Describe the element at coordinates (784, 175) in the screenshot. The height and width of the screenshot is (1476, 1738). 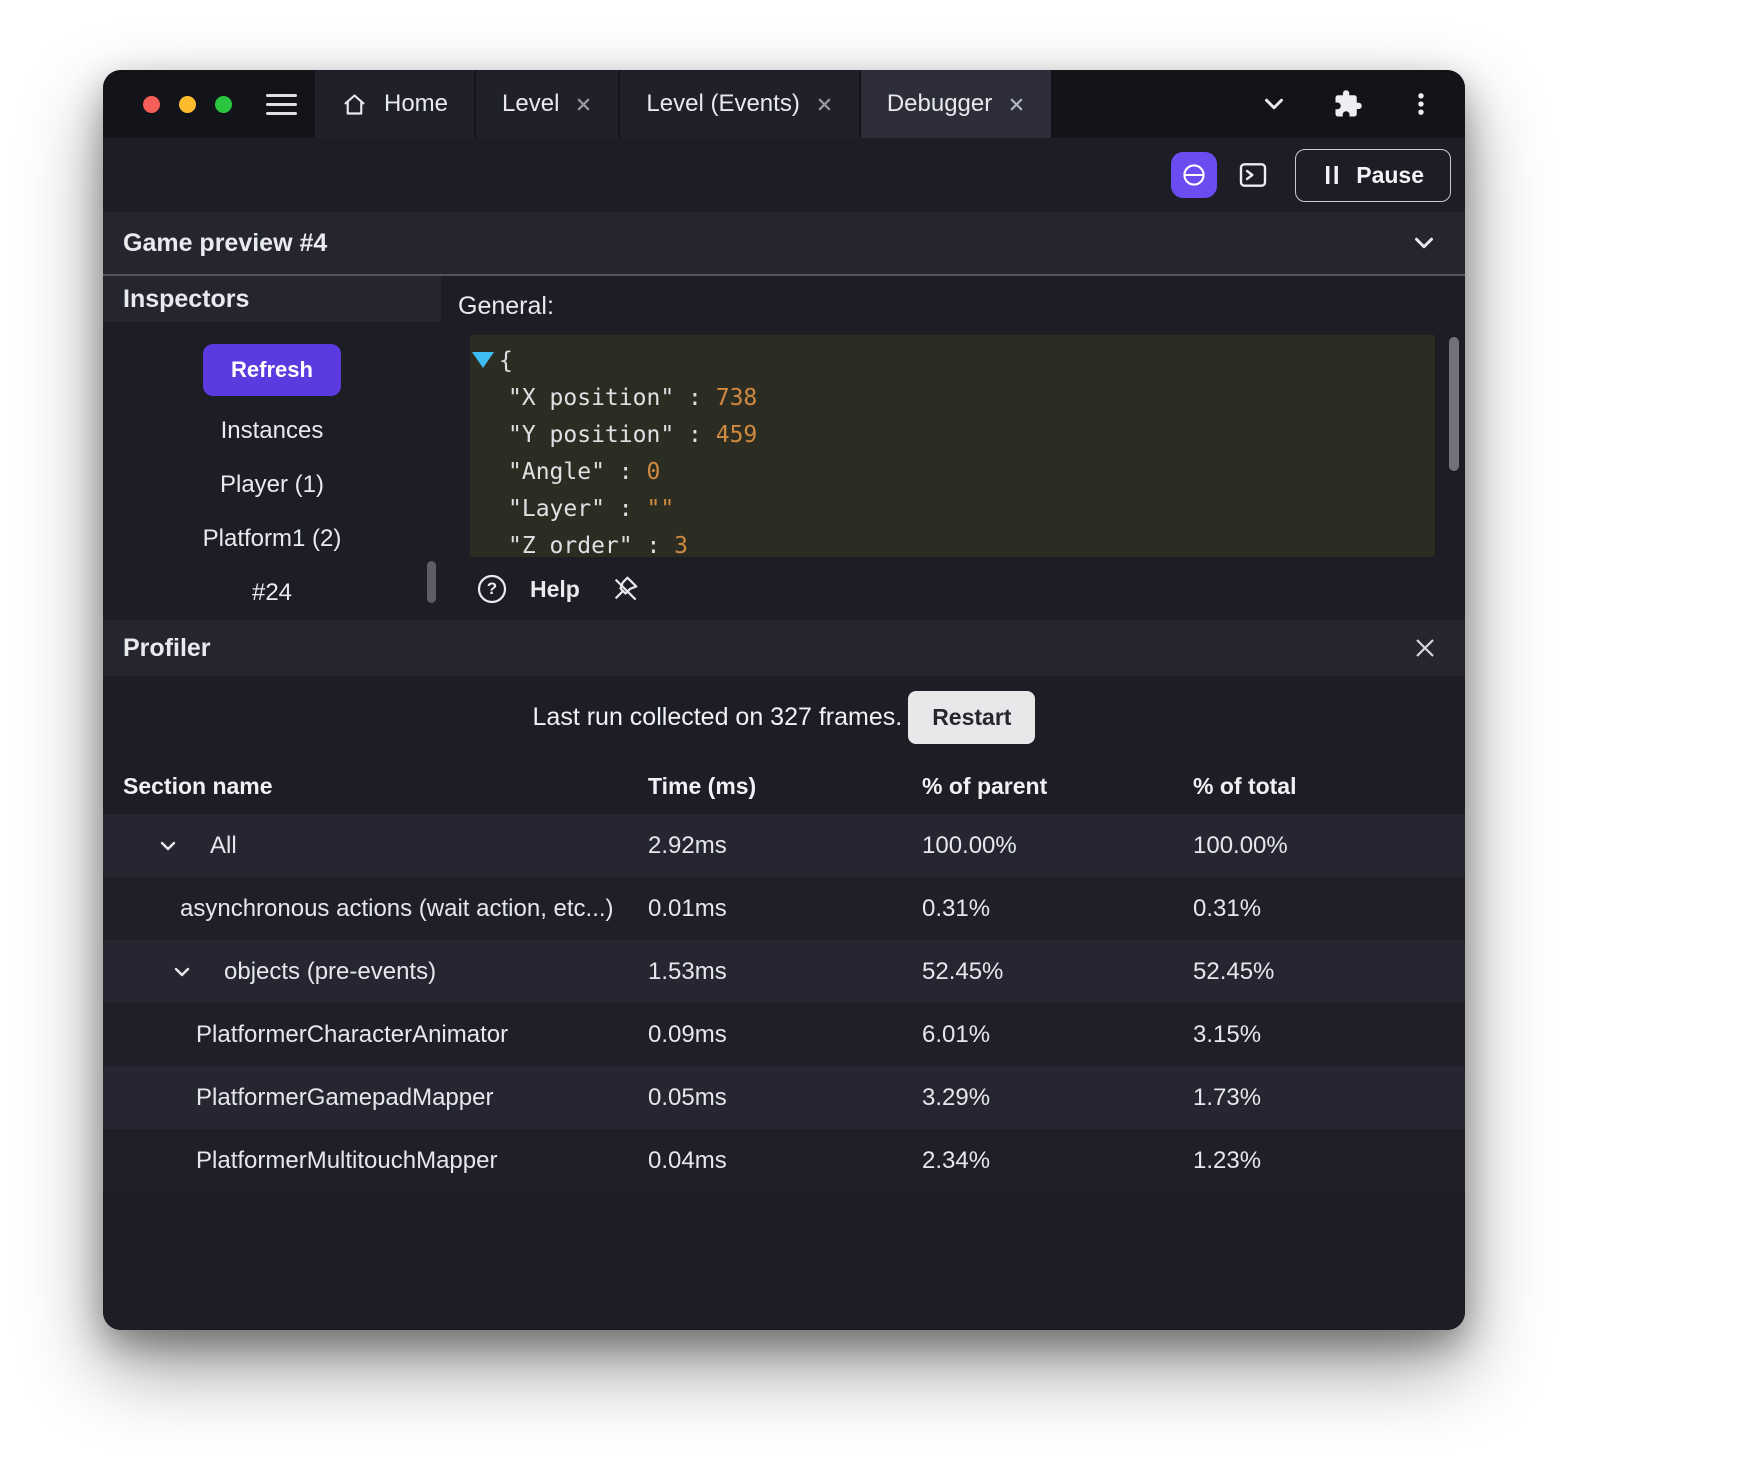
I see `debugger-toolbar: Pause` at that location.